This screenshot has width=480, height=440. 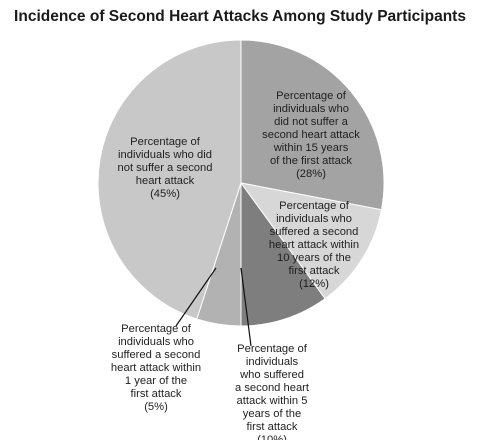 What do you see at coordinates (156, 407) in the screenshot?
I see `slice-label-line: (5%)` at bounding box center [156, 407].